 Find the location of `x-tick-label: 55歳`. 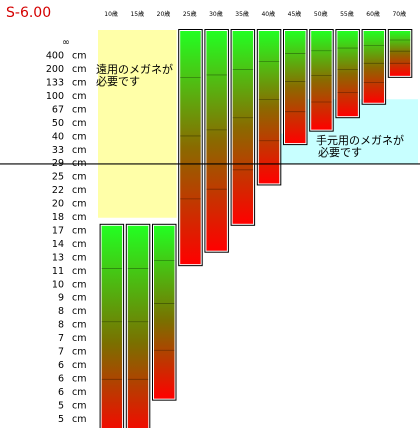

x-tick-label: 55歳 is located at coordinates (347, 14).